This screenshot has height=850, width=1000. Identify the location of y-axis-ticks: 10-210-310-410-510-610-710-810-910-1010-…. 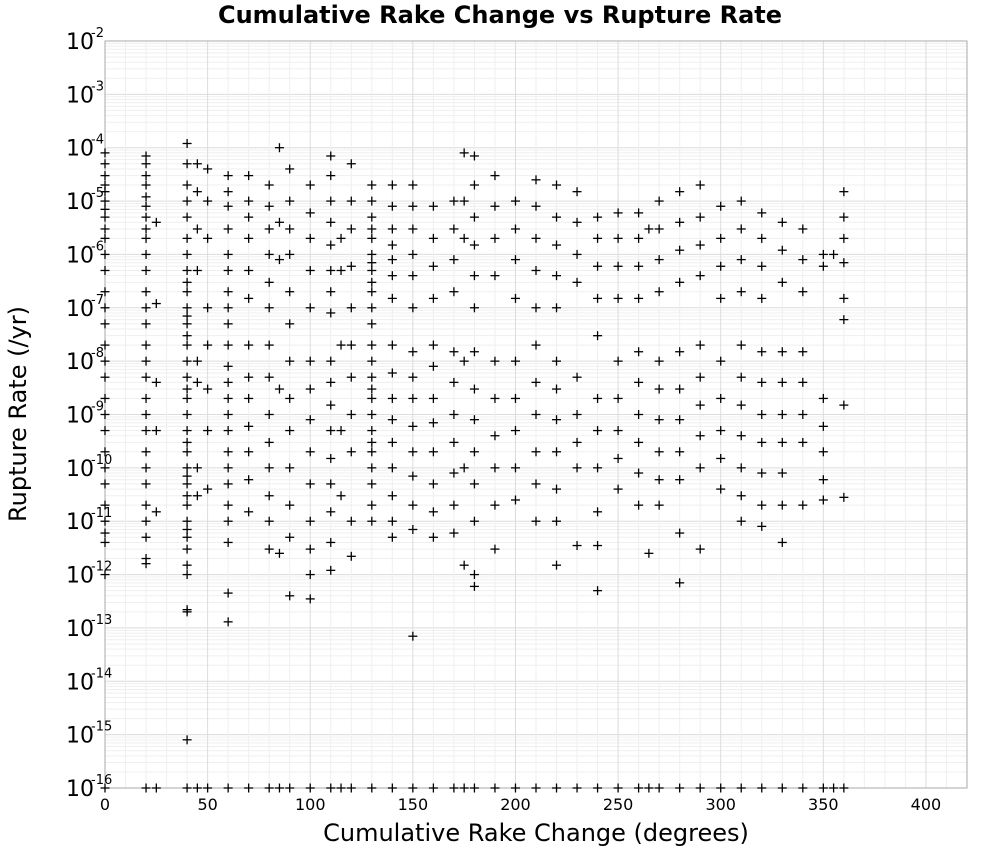
(89, 414).